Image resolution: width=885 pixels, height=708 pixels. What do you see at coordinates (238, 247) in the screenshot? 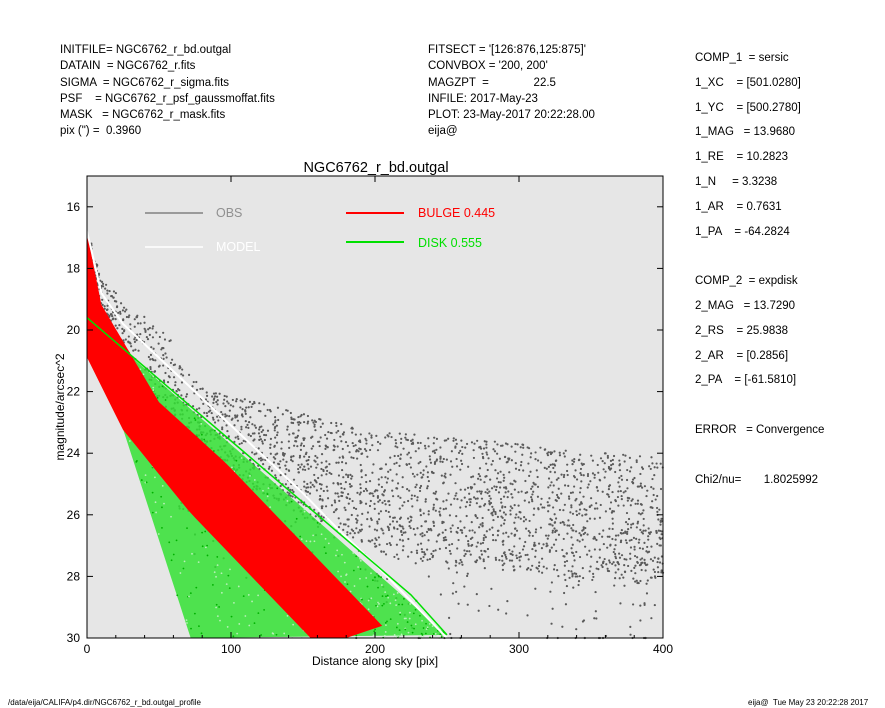
I see `legend-label-model: MODEL` at bounding box center [238, 247].